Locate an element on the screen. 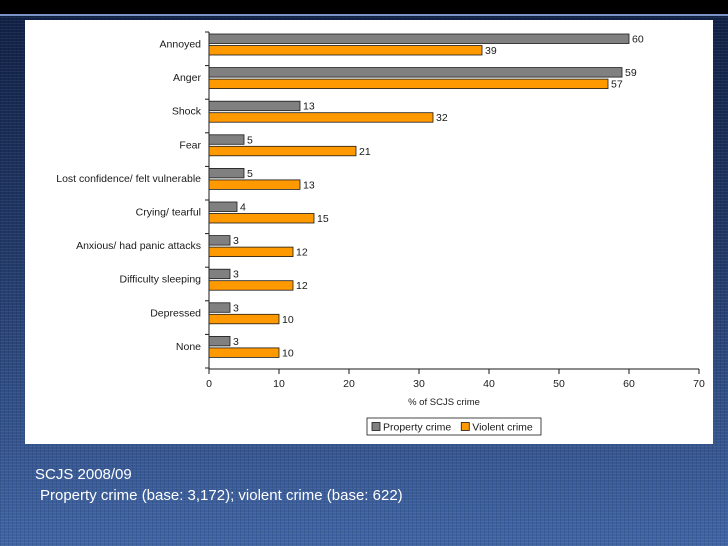 This screenshot has height=546, width=728. data-label-property-crime-fear: 5 is located at coordinates (250, 140).